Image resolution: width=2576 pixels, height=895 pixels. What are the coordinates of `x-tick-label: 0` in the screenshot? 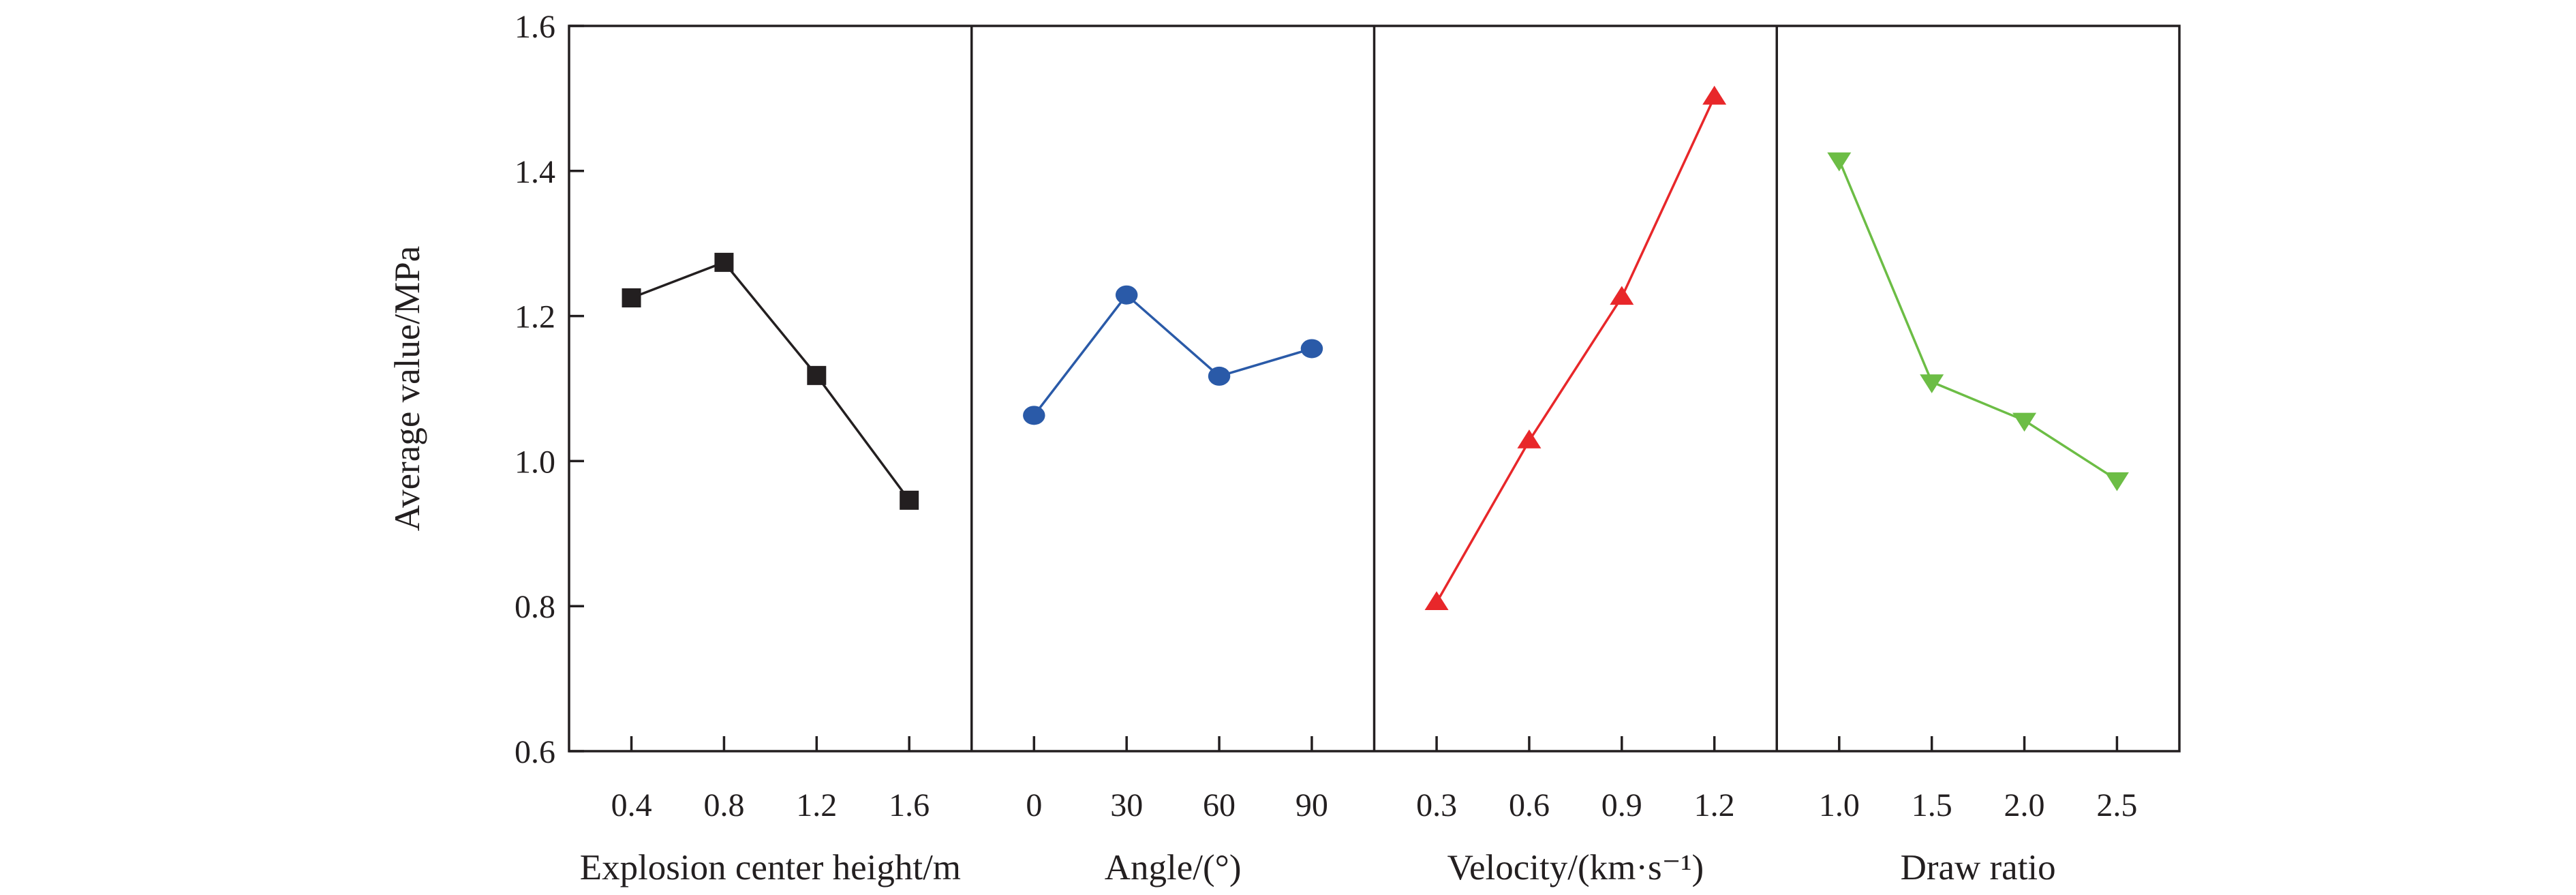 It's located at (1034, 805).